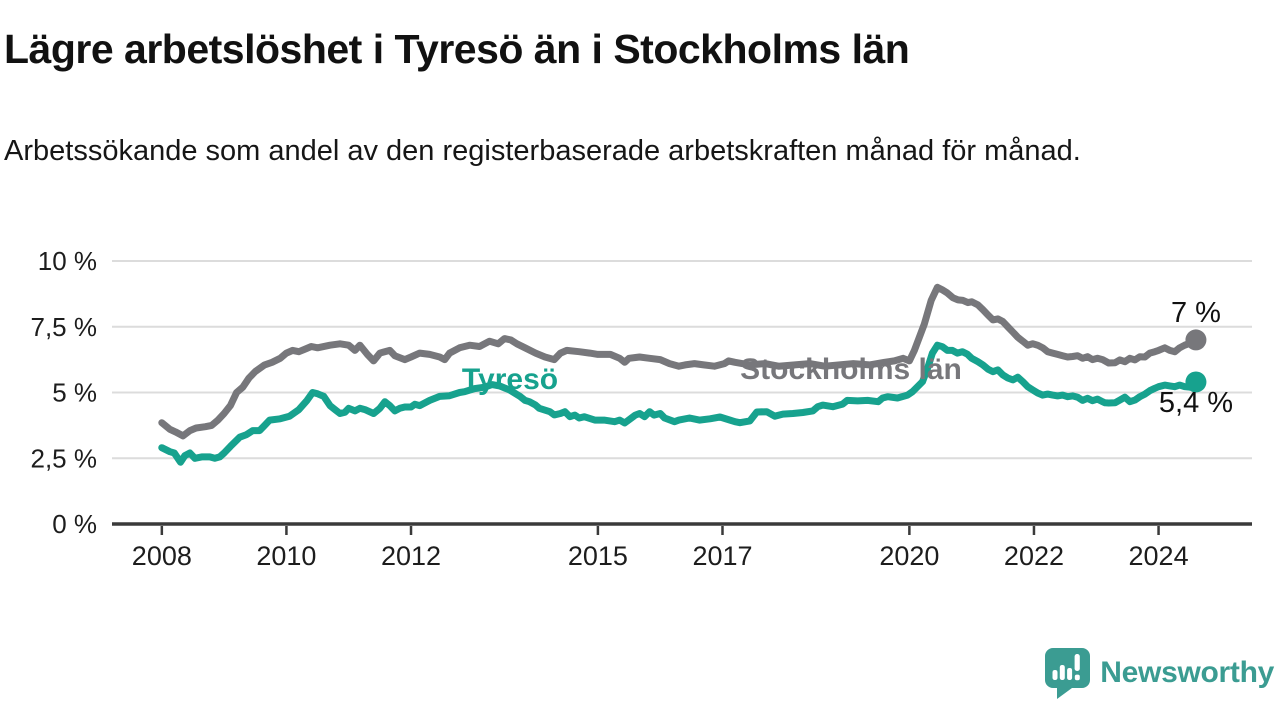 This screenshot has height=720, width=1280. What do you see at coordinates (722, 556) in the screenshot?
I see `x-tick-label: 2017` at bounding box center [722, 556].